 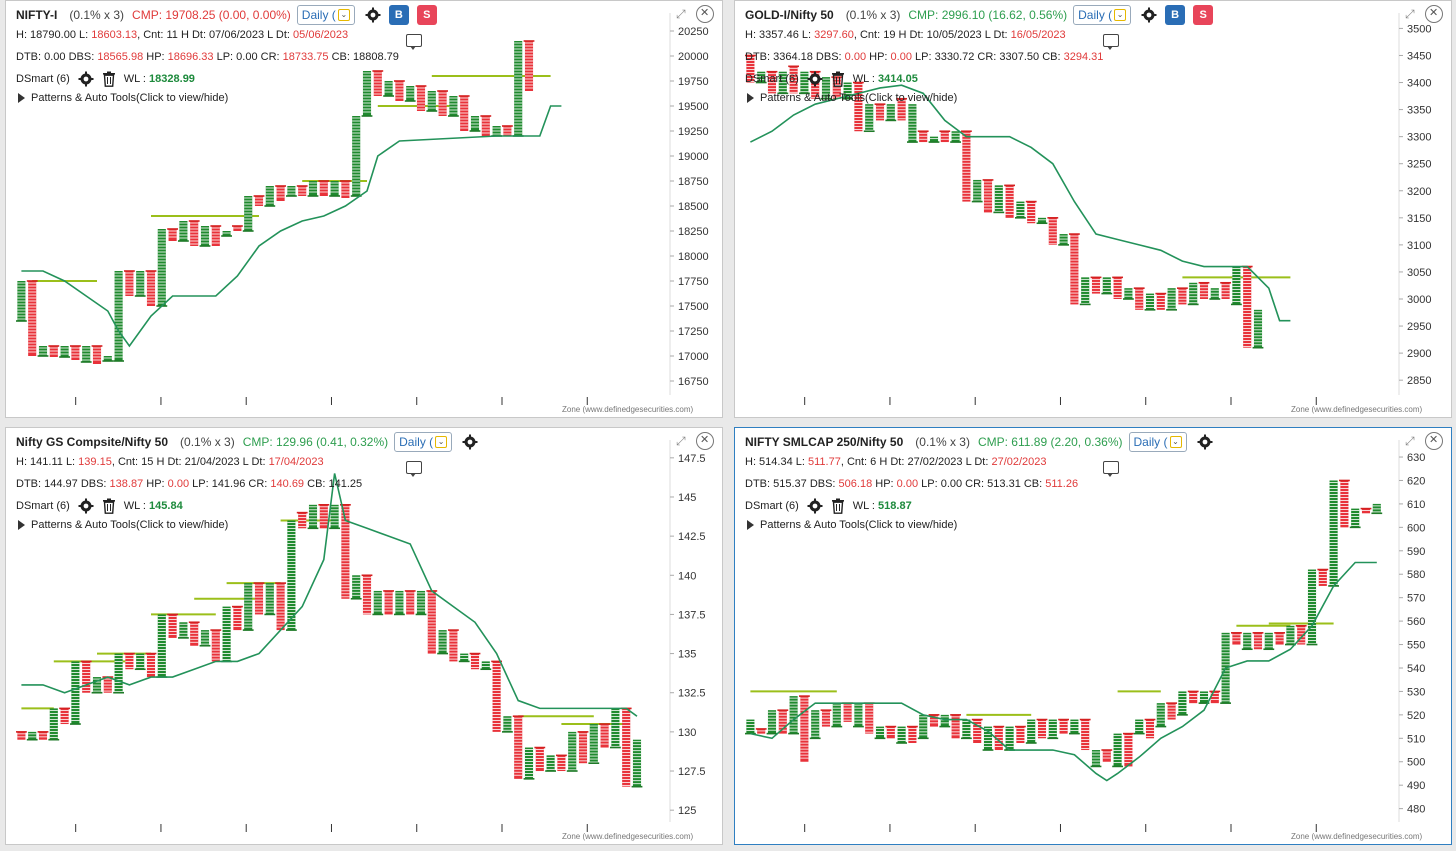 What do you see at coordinates (43, 79) in the screenshot?
I see `dsmart-label: DSmart (6)` at bounding box center [43, 79].